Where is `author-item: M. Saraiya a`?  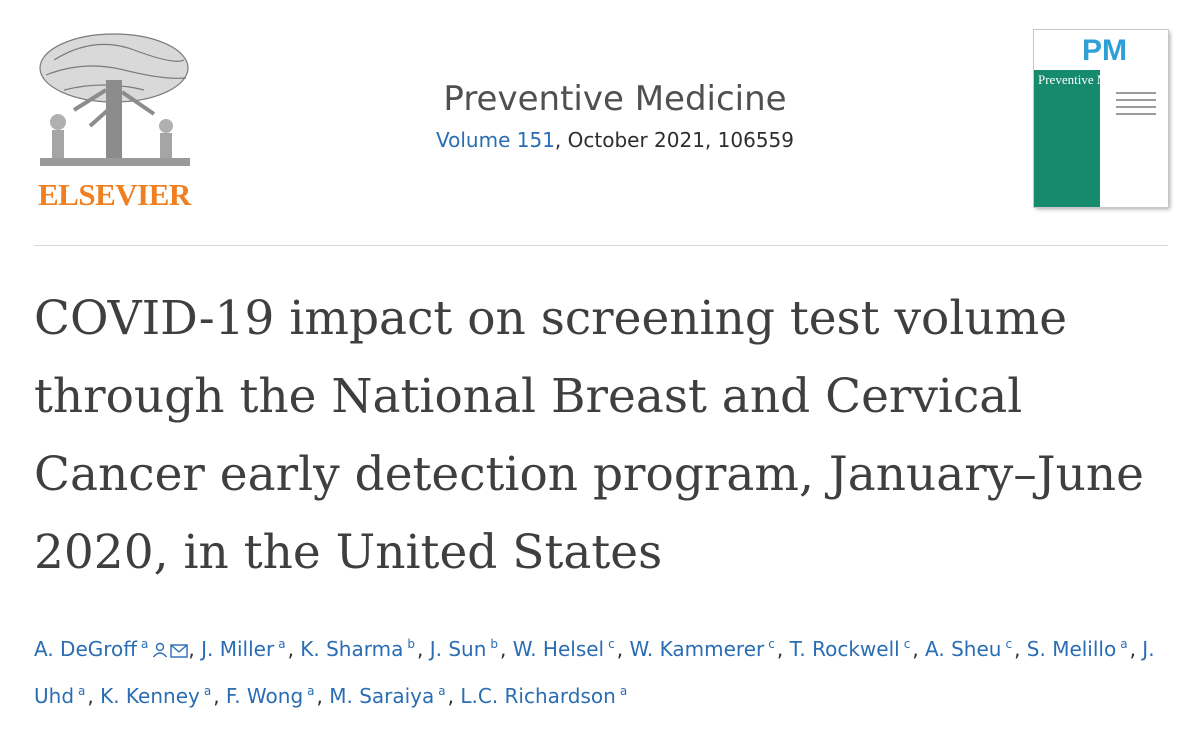 author-item: M. Saraiya a is located at coordinates (388, 696).